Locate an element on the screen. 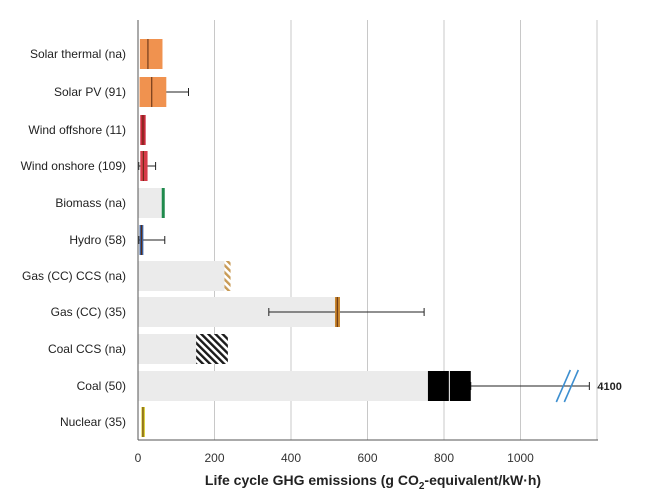 This screenshot has width=659, height=498. category-label: Wind onshore (109) is located at coordinates (73, 166).